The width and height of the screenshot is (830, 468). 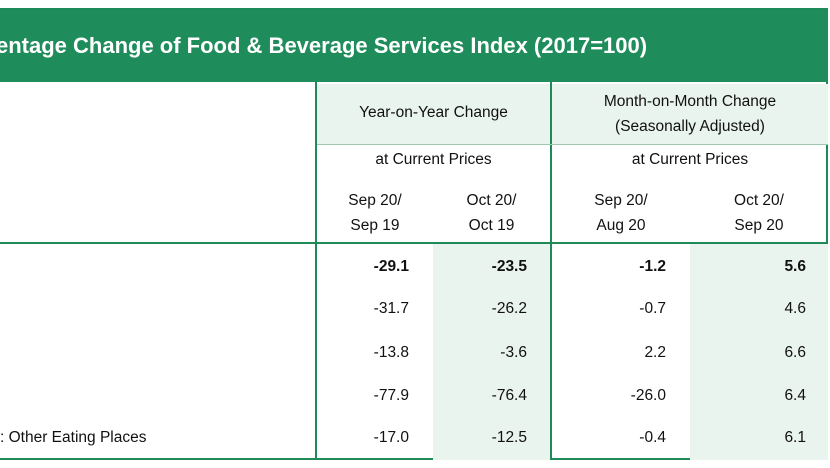 I want to click on col-header-3-line1: Sep 20/, so click(x=621, y=200).